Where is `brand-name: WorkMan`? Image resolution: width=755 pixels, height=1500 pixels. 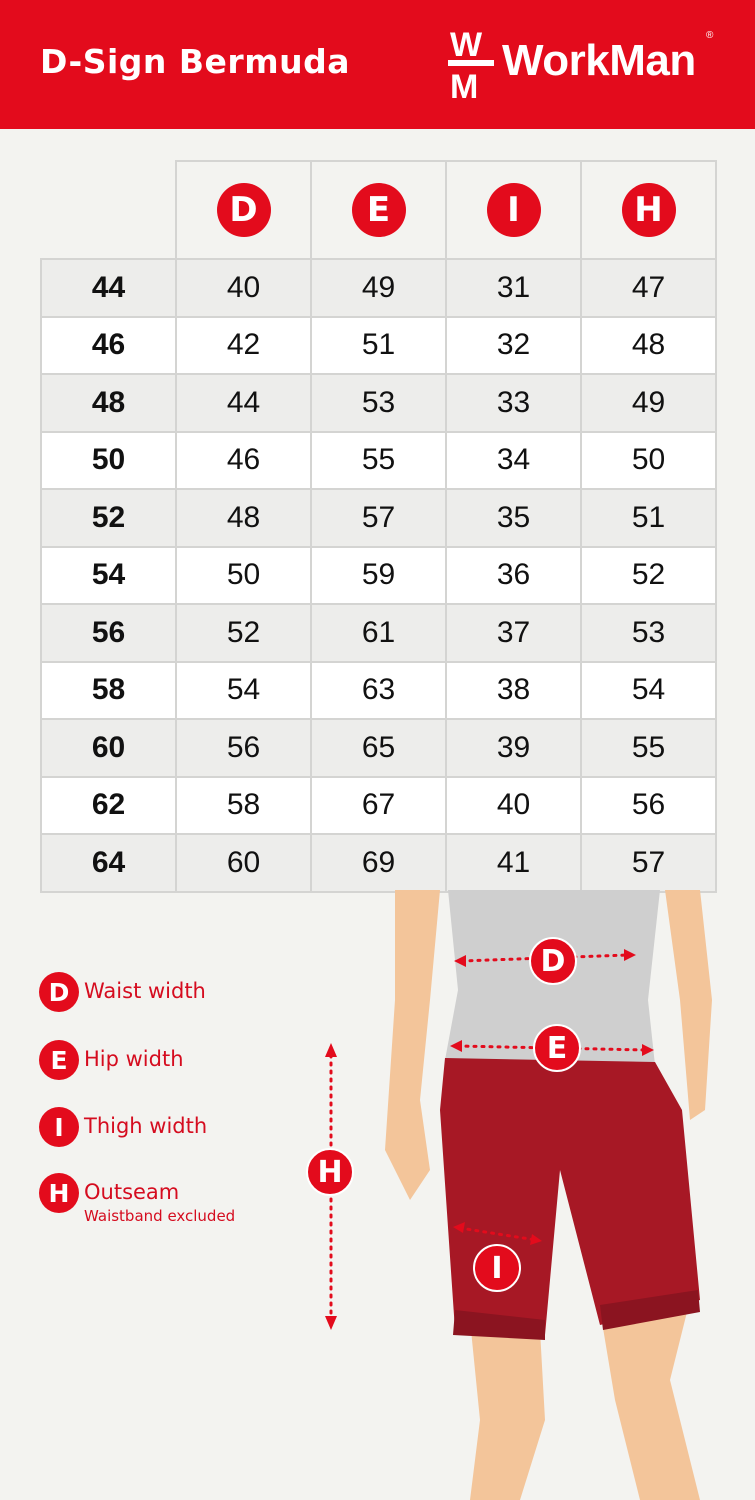
brand-name: WorkMan is located at coordinates (599, 60).